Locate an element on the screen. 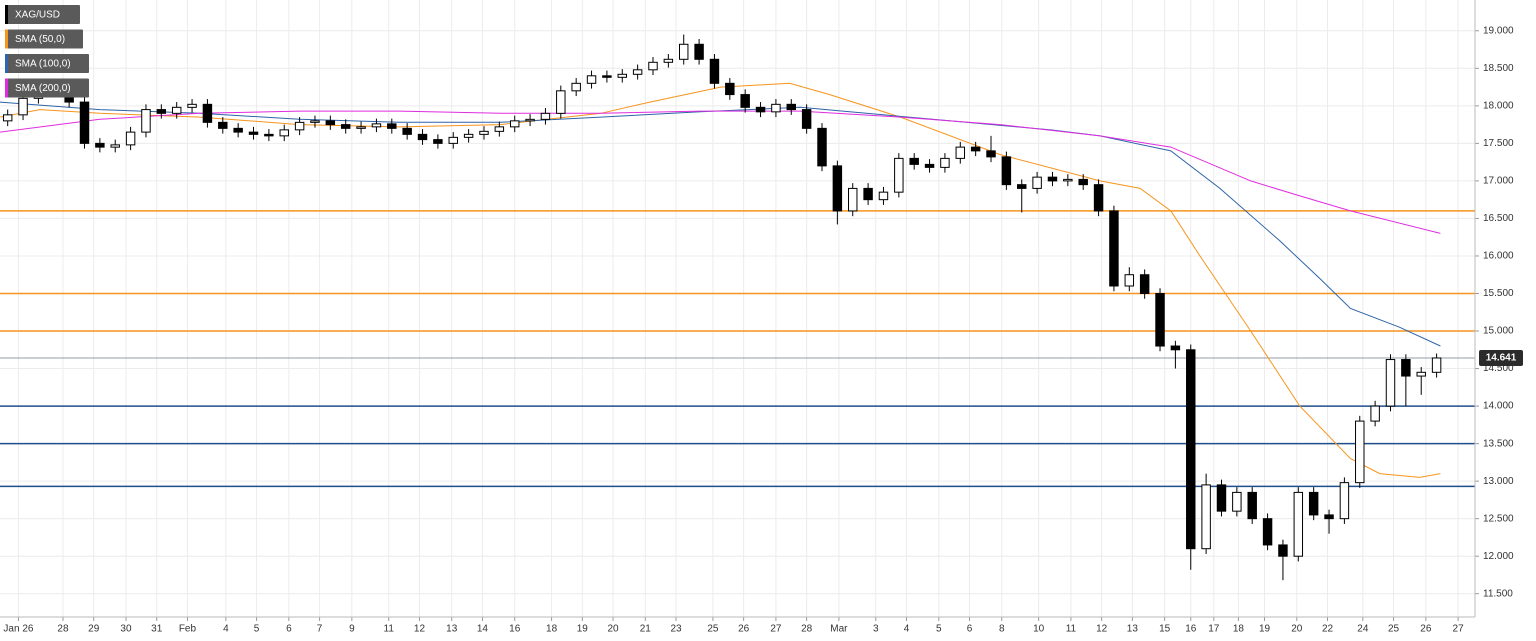  y-tick-label: 19.000 is located at coordinates (1498, 30).